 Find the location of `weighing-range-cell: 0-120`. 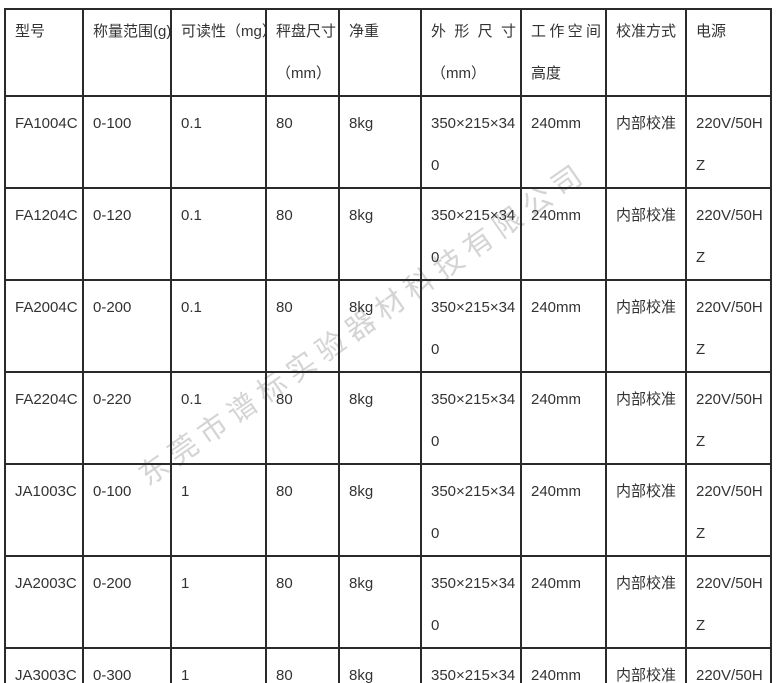

weighing-range-cell: 0-120 is located at coordinates (127, 234).